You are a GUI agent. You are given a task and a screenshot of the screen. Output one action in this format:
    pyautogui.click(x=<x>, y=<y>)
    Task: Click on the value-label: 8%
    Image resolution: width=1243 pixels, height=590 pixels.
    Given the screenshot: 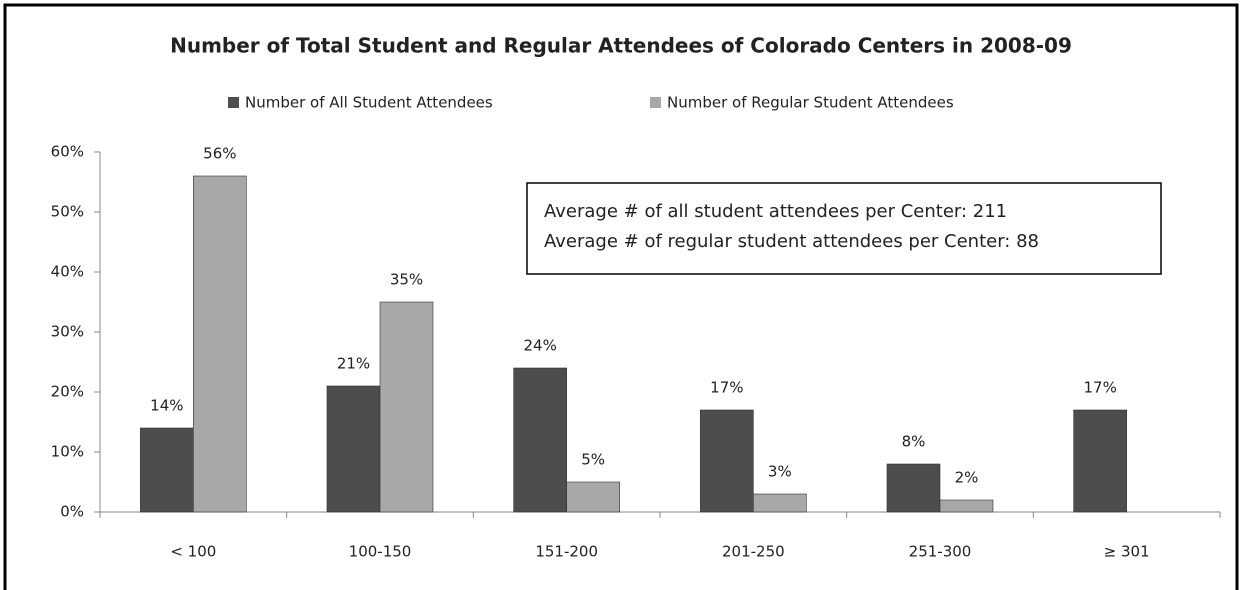 What is the action you would take?
    pyautogui.click(x=914, y=442)
    